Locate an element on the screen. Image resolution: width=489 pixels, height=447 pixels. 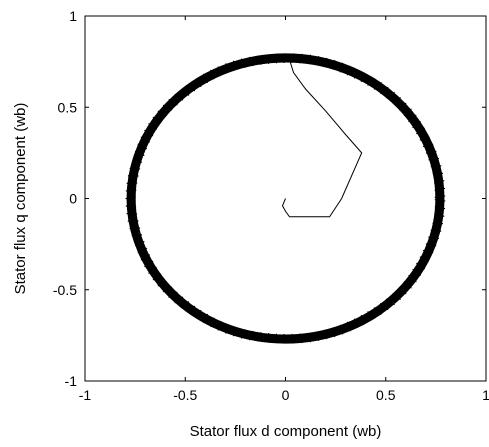
y-axis-label: Stator flux q component (wb) is located at coordinates (20, 199).